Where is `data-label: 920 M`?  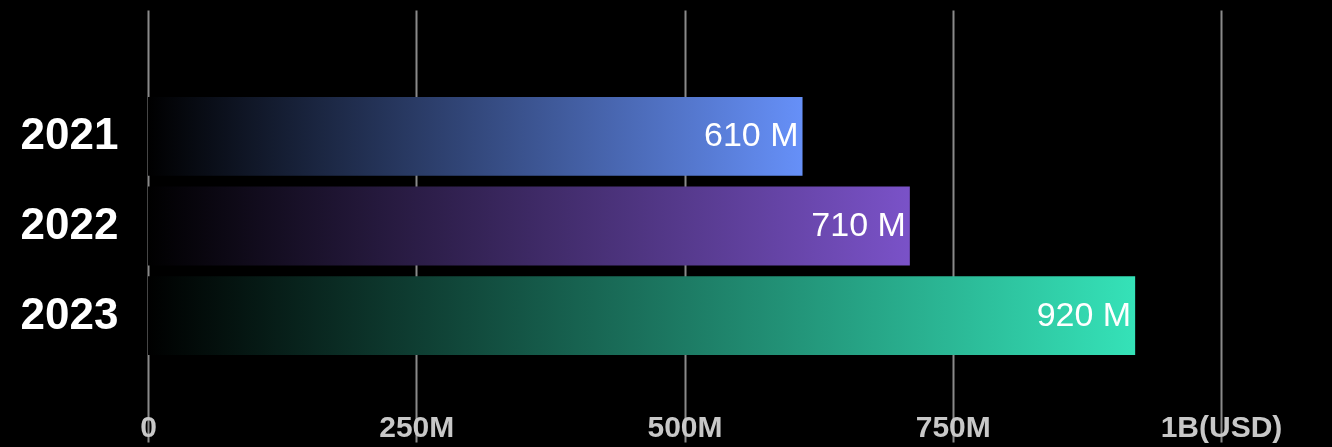
data-label: 920 M is located at coordinates (1084, 313).